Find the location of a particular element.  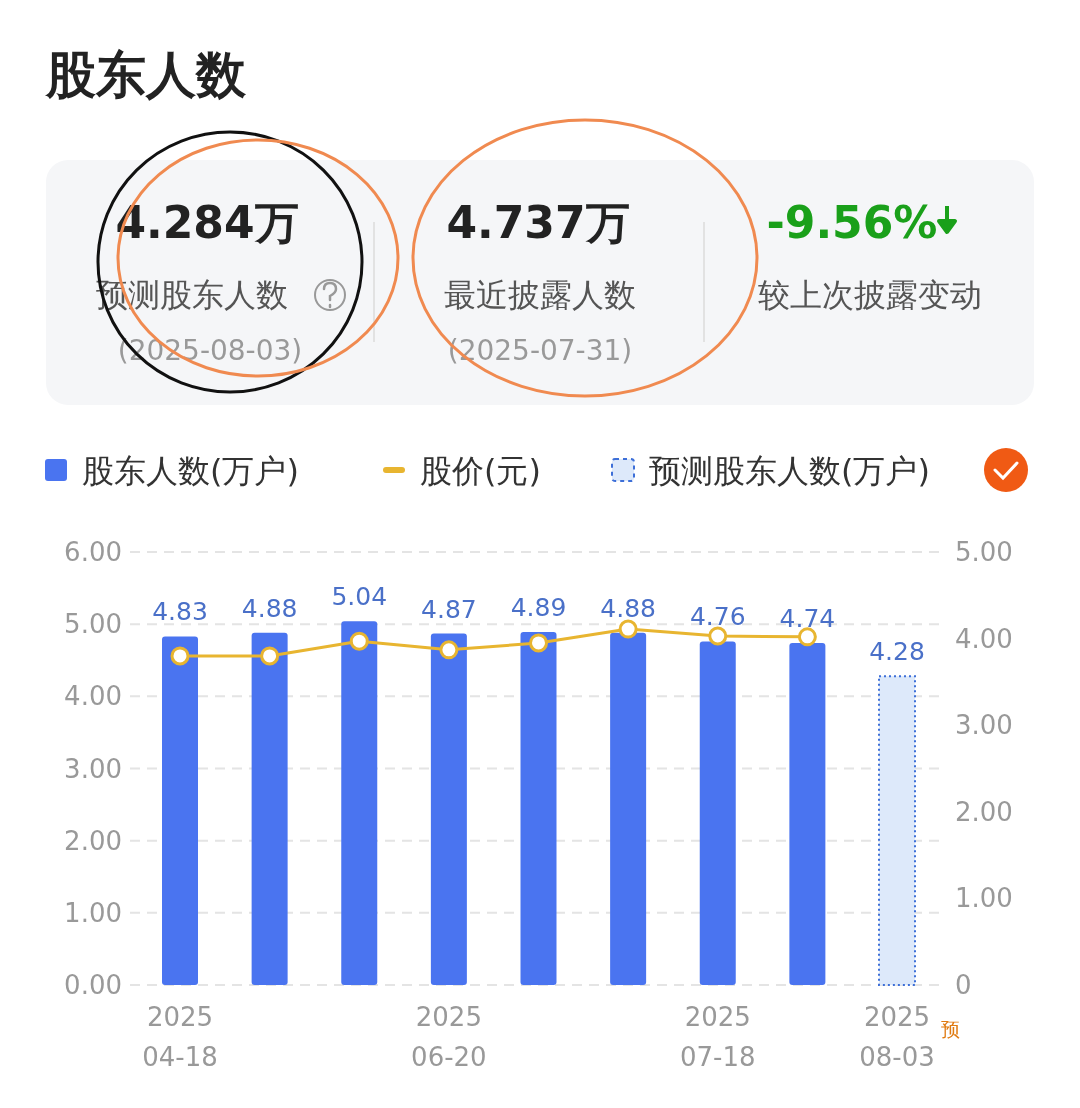

data-label: 4.28 is located at coordinates (897, 652).